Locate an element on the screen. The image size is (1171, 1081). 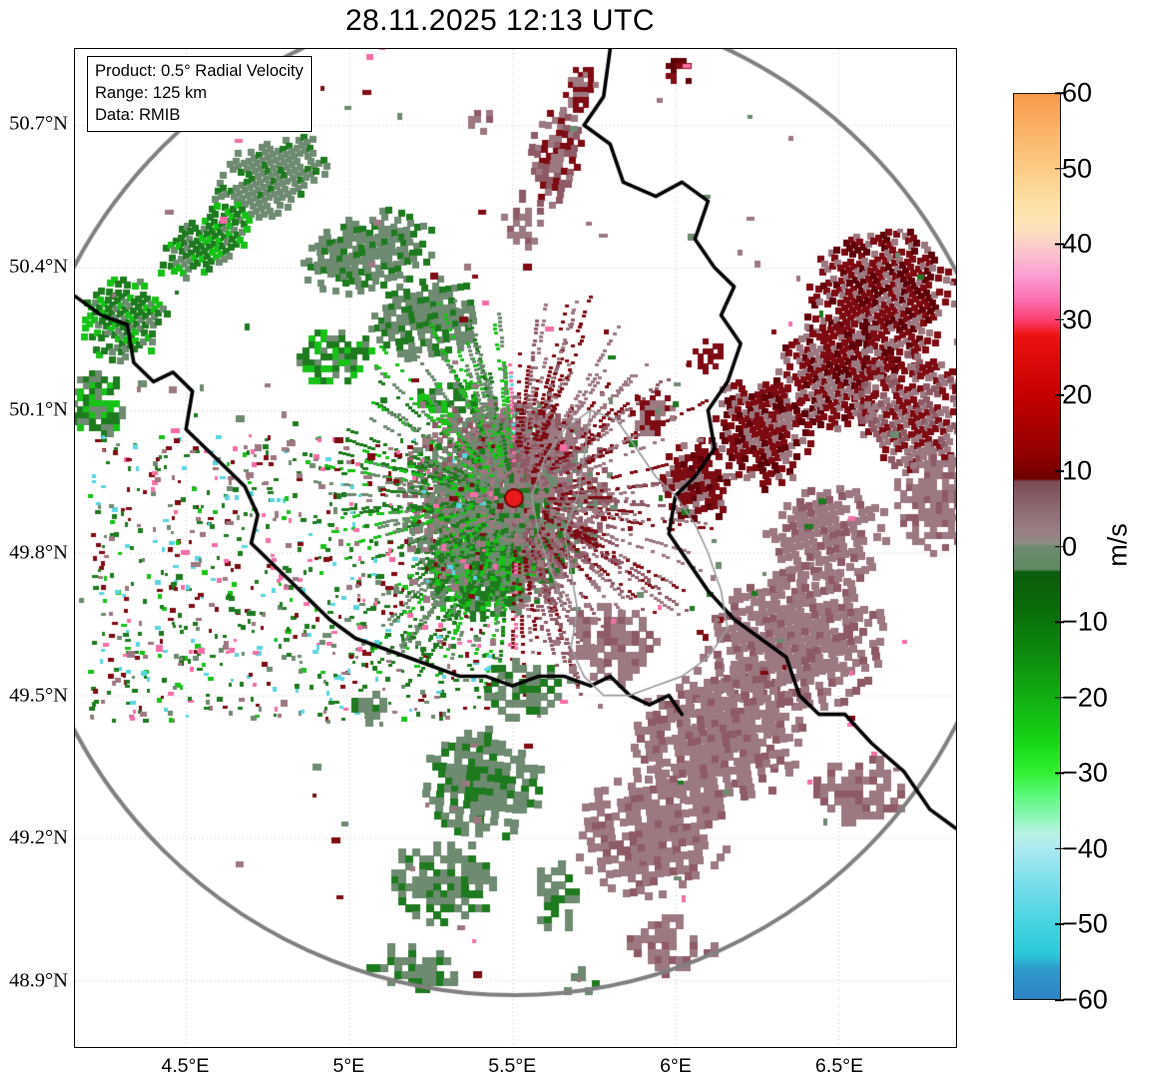
colorbar-tick-label: −60 is located at coordinates (1085, 999).